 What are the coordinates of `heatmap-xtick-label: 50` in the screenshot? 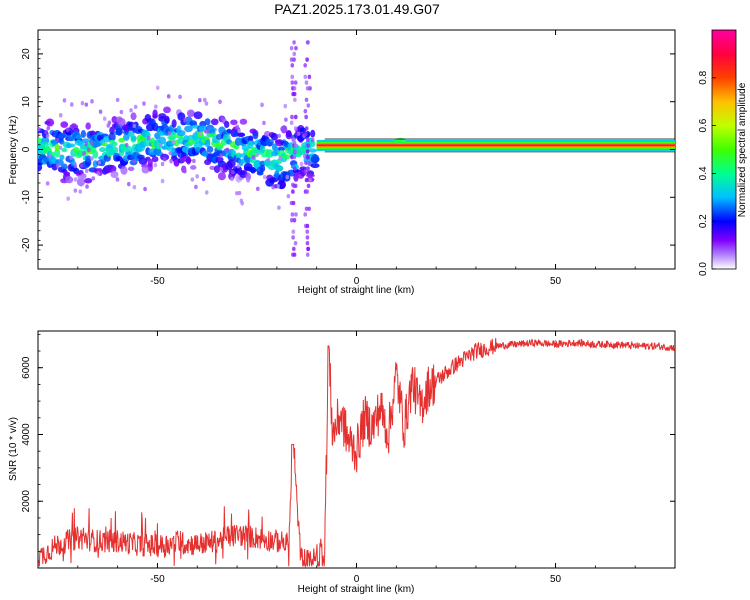 It's located at (556, 281).